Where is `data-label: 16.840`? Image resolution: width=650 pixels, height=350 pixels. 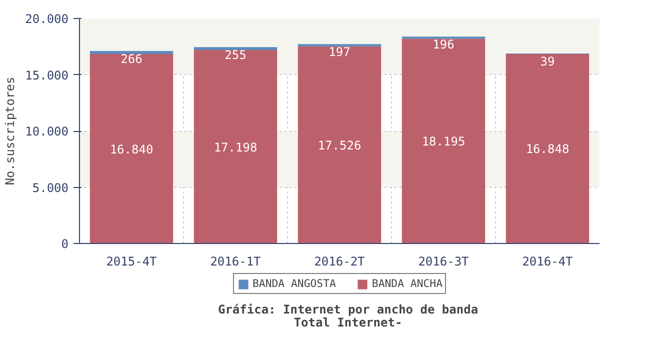 data-label: 16.840 is located at coordinates (132, 149).